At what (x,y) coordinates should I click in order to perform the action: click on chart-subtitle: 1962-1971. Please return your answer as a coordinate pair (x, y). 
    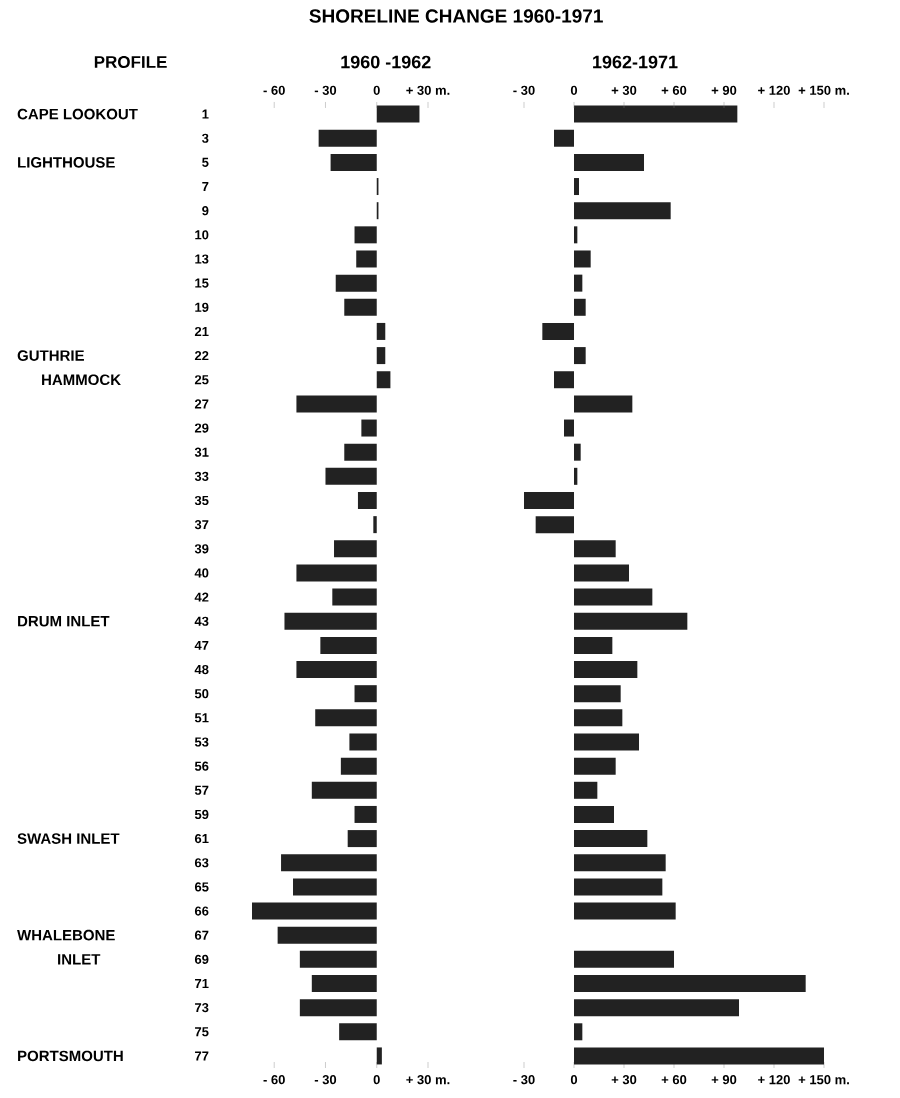
    Looking at the image, I should click on (635, 62).